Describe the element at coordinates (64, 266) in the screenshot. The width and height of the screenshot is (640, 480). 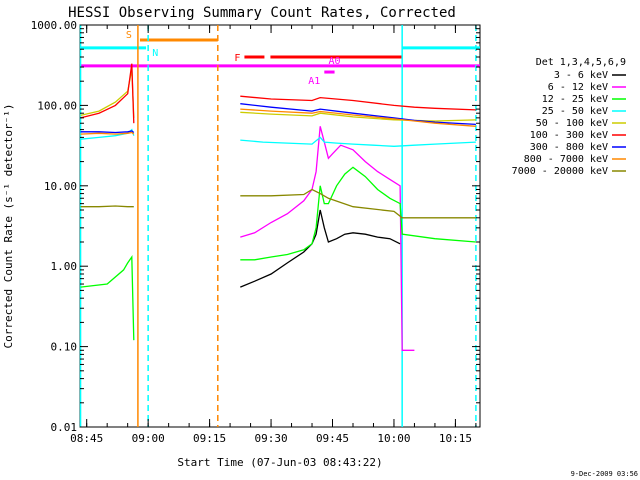
I see `y-tick-label: 1.00` at that location.